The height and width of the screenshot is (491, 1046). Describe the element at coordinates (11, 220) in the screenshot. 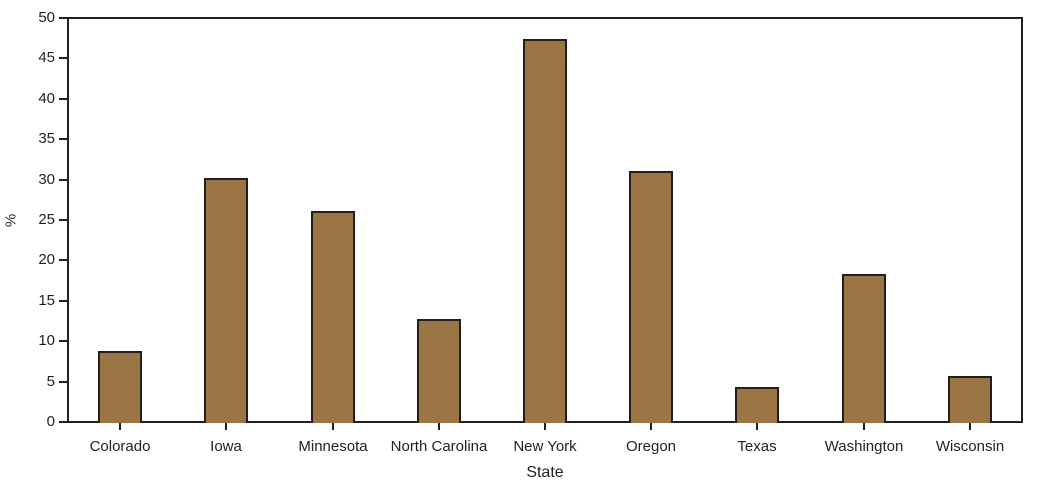

I see `y-axis-label: %` at that location.